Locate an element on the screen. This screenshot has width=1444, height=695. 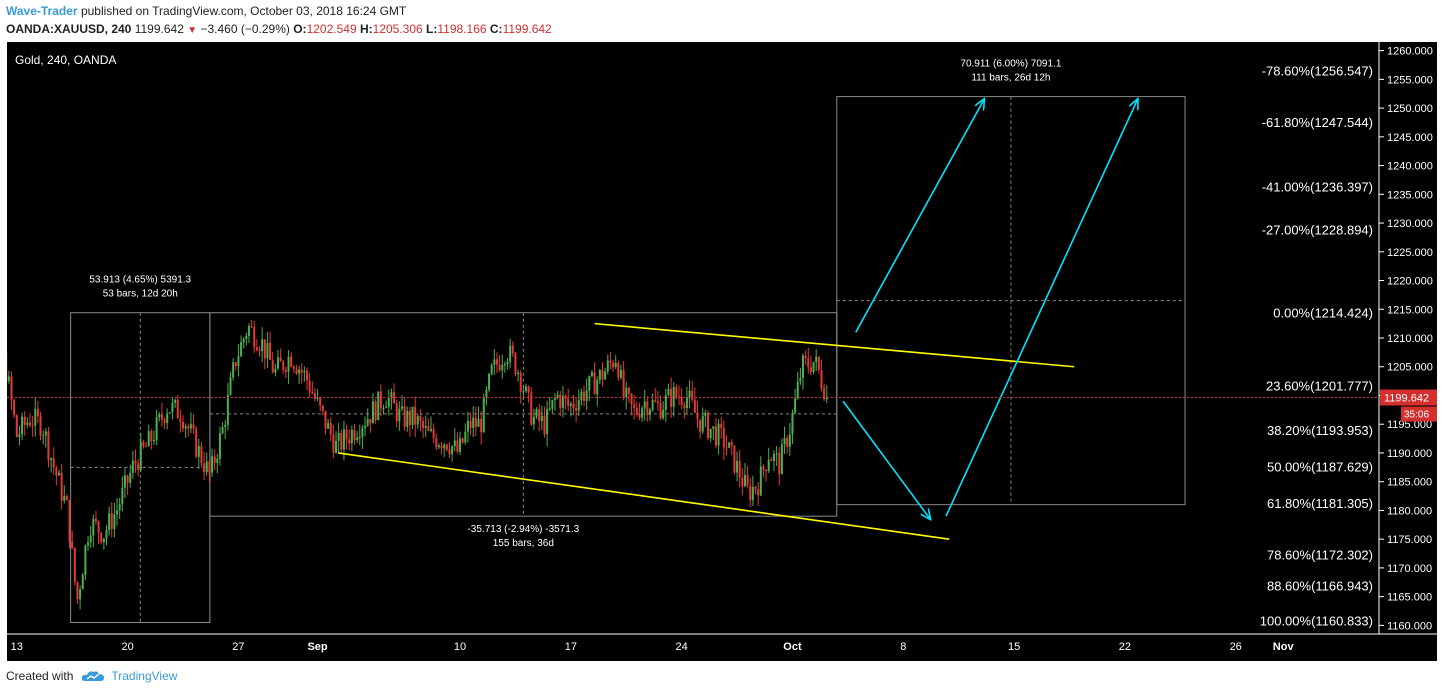
y-tick-label: 1240.000 is located at coordinates (1410, 167).